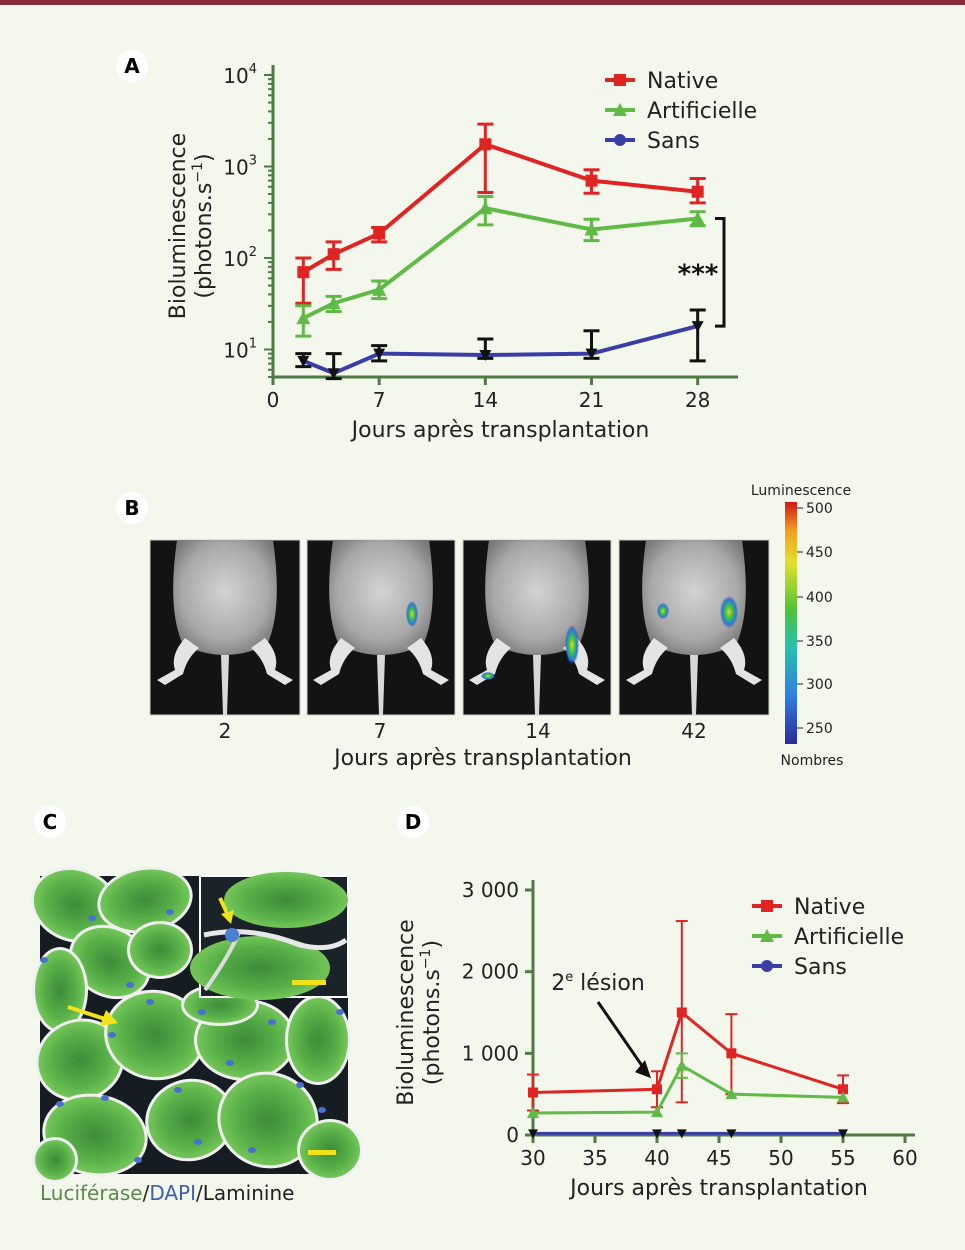 The height and width of the screenshot is (1250, 965). I want to click on y-tick-label: 2 000, so click(490, 972).